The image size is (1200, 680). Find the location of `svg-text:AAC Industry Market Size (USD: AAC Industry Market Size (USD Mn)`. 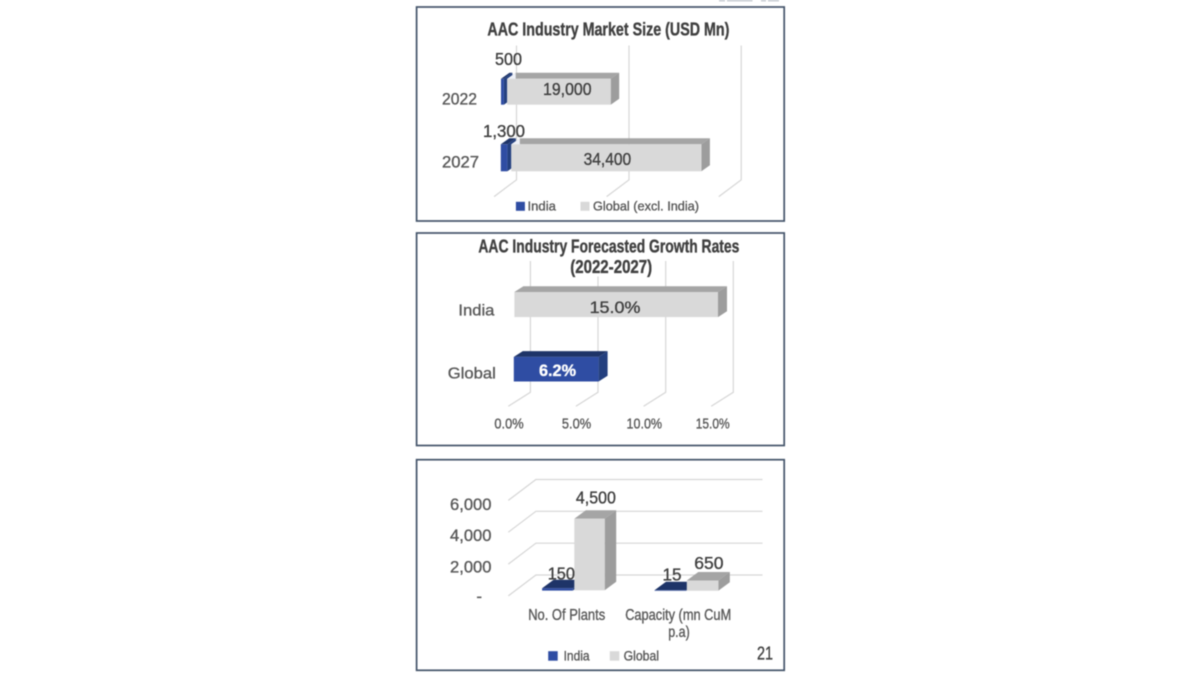

svg-text:AAC Industry Market Size (USD: AAC Industry Market Size (USD Mn) is located at coordinates (608, 28).